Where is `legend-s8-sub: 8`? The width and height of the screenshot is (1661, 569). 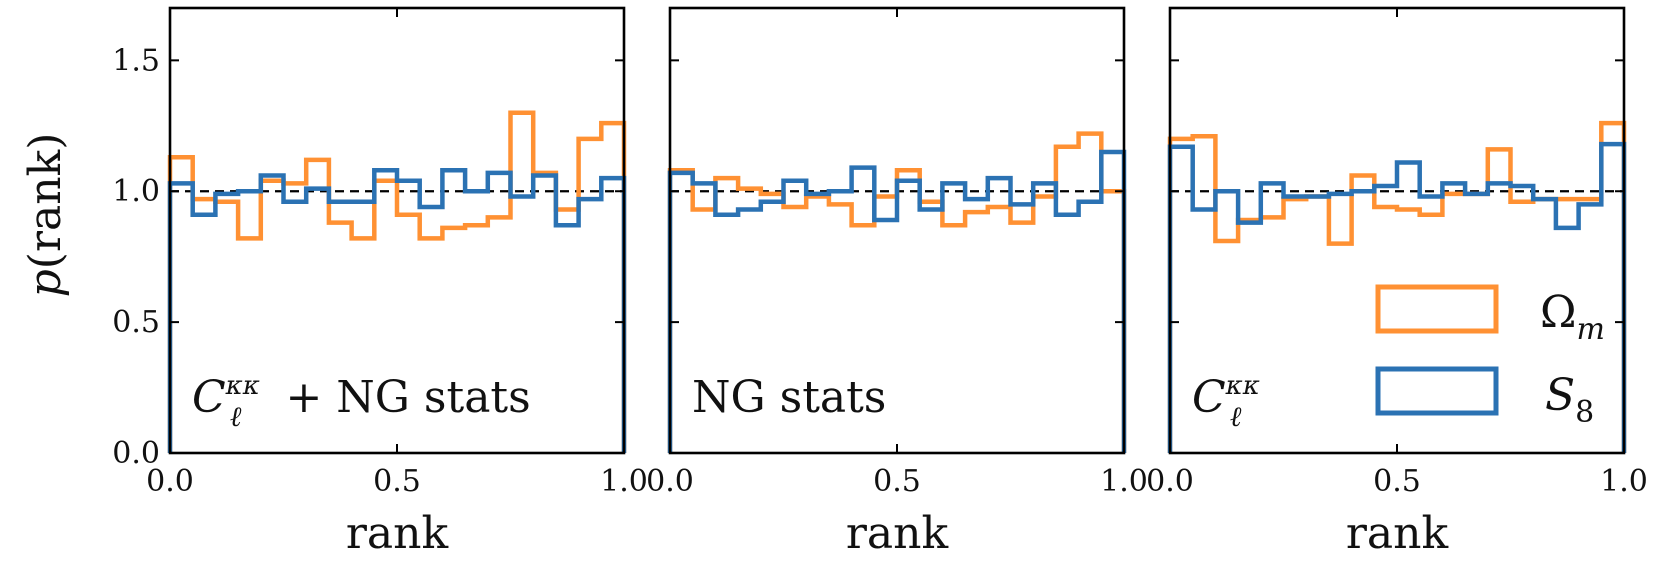 legend-s8-sub: 8 is located at coordinates (1584, 412).